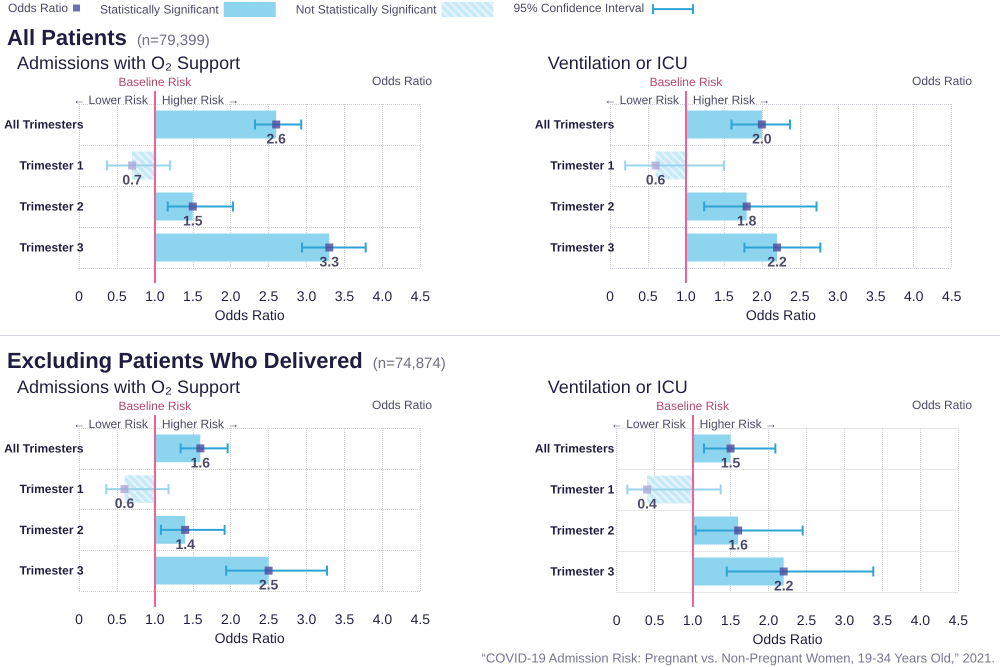  What do you see at coordinates (330, 262) in the screenshot?
I see `data-label: 3.3` at bounding box center [330, 262].